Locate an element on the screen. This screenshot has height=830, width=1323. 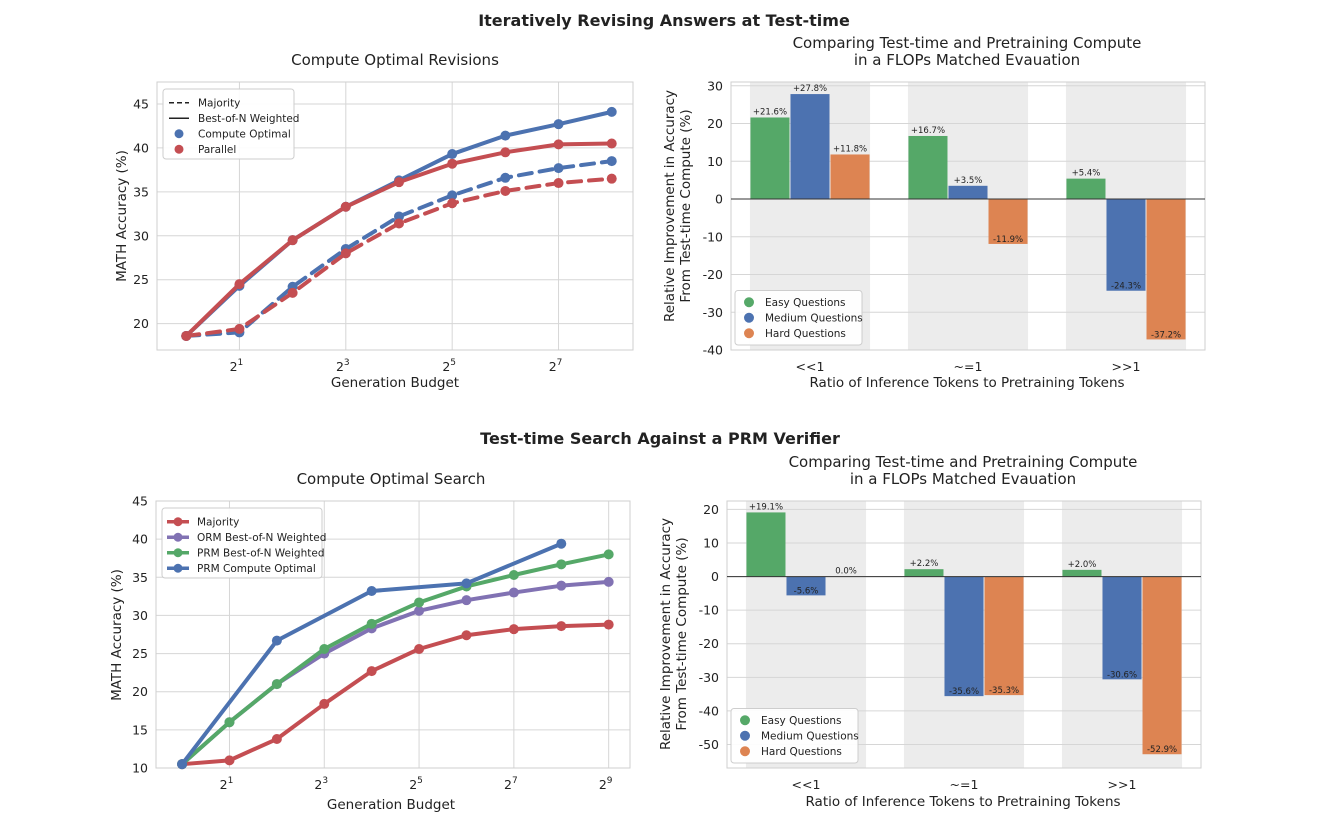
legend-label: PRM Compute Optimal is located at coordinates (256, 569).